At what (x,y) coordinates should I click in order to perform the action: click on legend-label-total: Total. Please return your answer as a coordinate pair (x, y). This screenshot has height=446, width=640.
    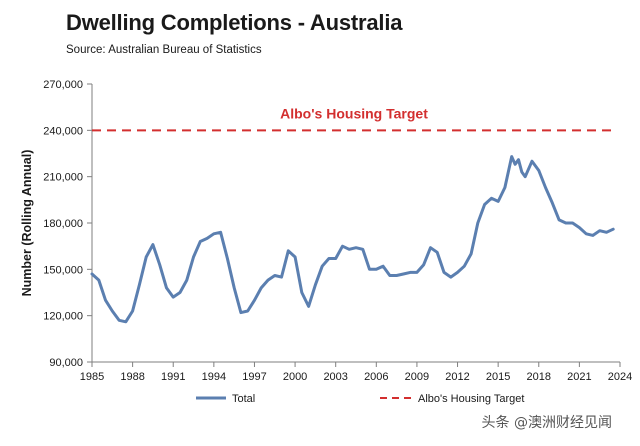
    Looking at the image, I should click on (243, 399).